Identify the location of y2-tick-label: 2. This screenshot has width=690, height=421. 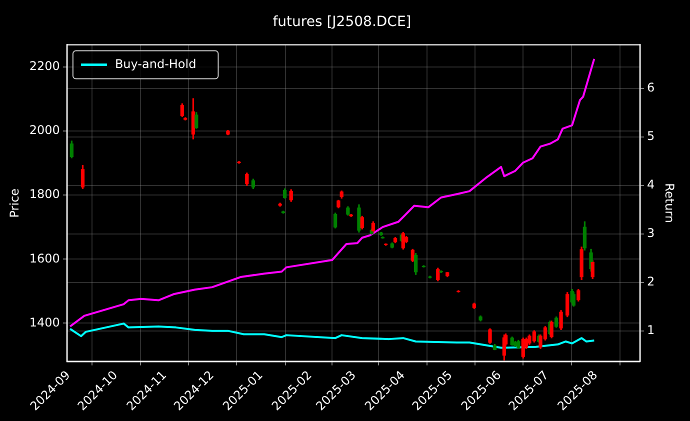
(650, 281).